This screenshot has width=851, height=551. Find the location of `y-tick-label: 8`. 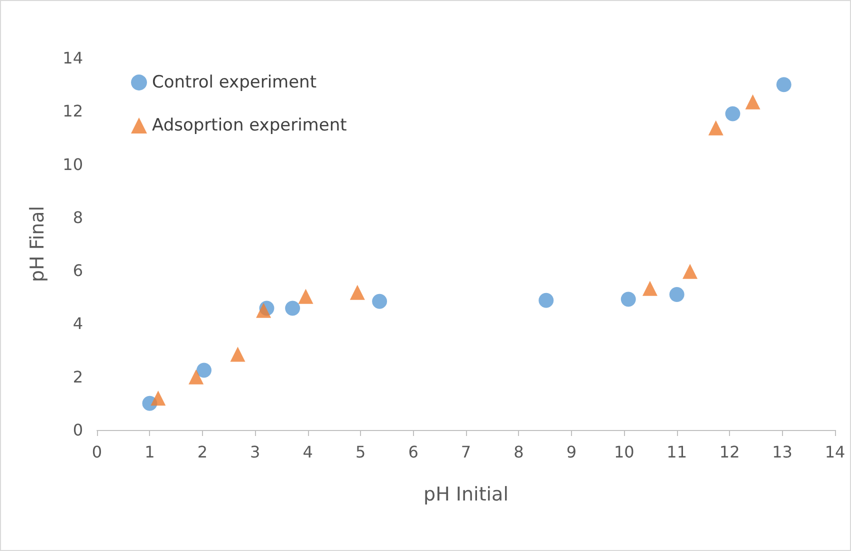

y-tick-label: 8 is located at coordinates (77, 217).